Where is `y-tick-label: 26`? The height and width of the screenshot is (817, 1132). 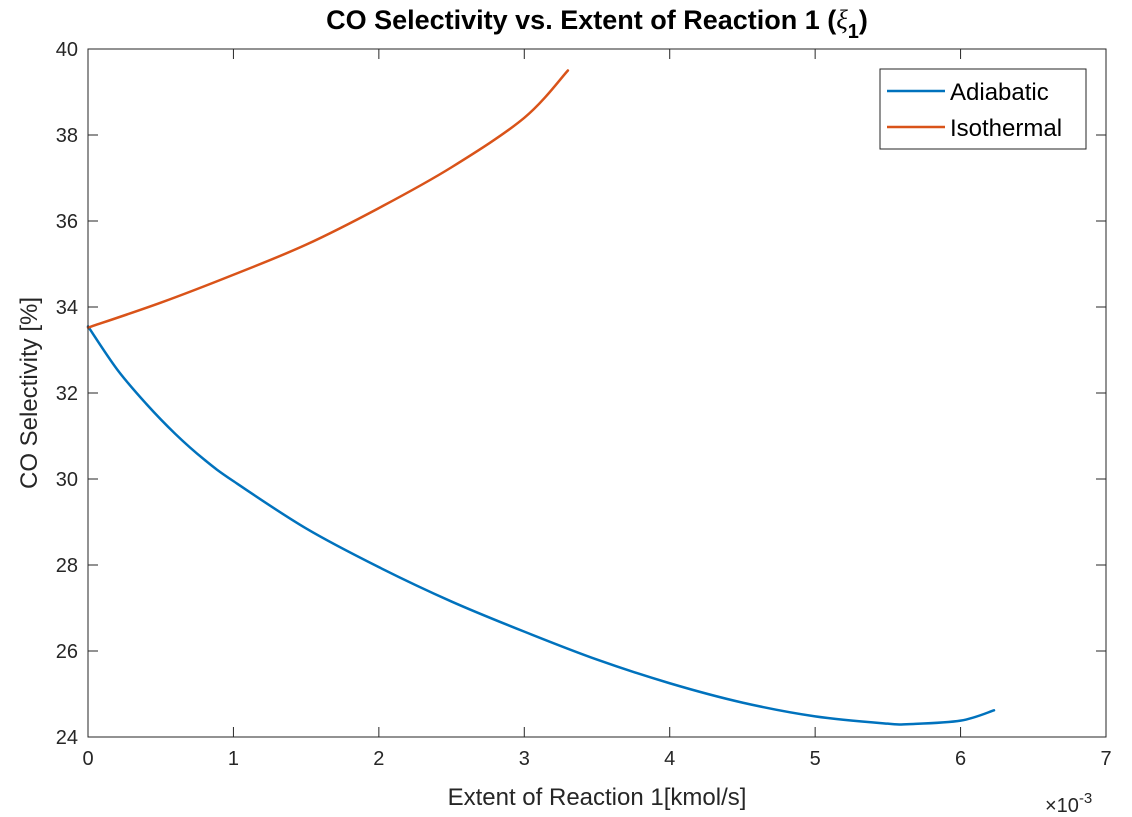 y-tick-label: 26 is located at coordinates (67, 652).